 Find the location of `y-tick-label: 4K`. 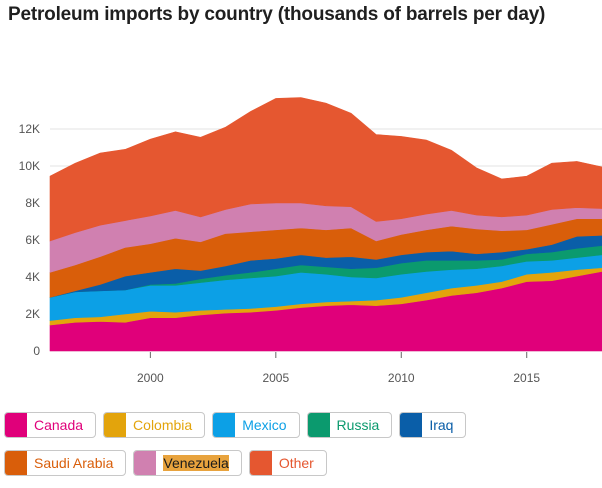

y-tick-label: 4K is located at coordinates (32, 277).